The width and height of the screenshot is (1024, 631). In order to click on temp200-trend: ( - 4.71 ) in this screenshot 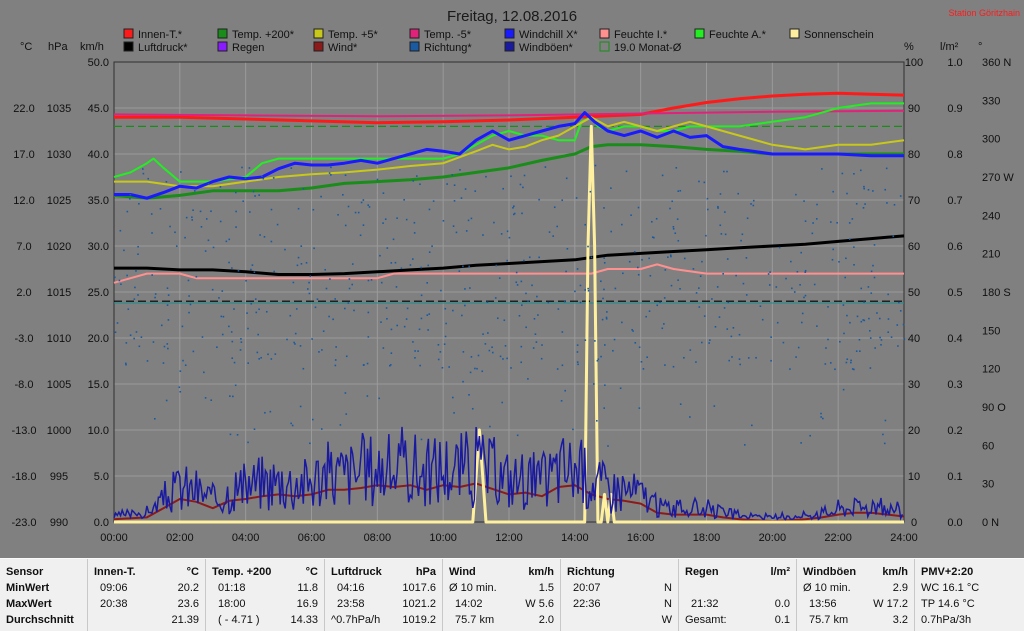, I will do `click(239, 620)`.